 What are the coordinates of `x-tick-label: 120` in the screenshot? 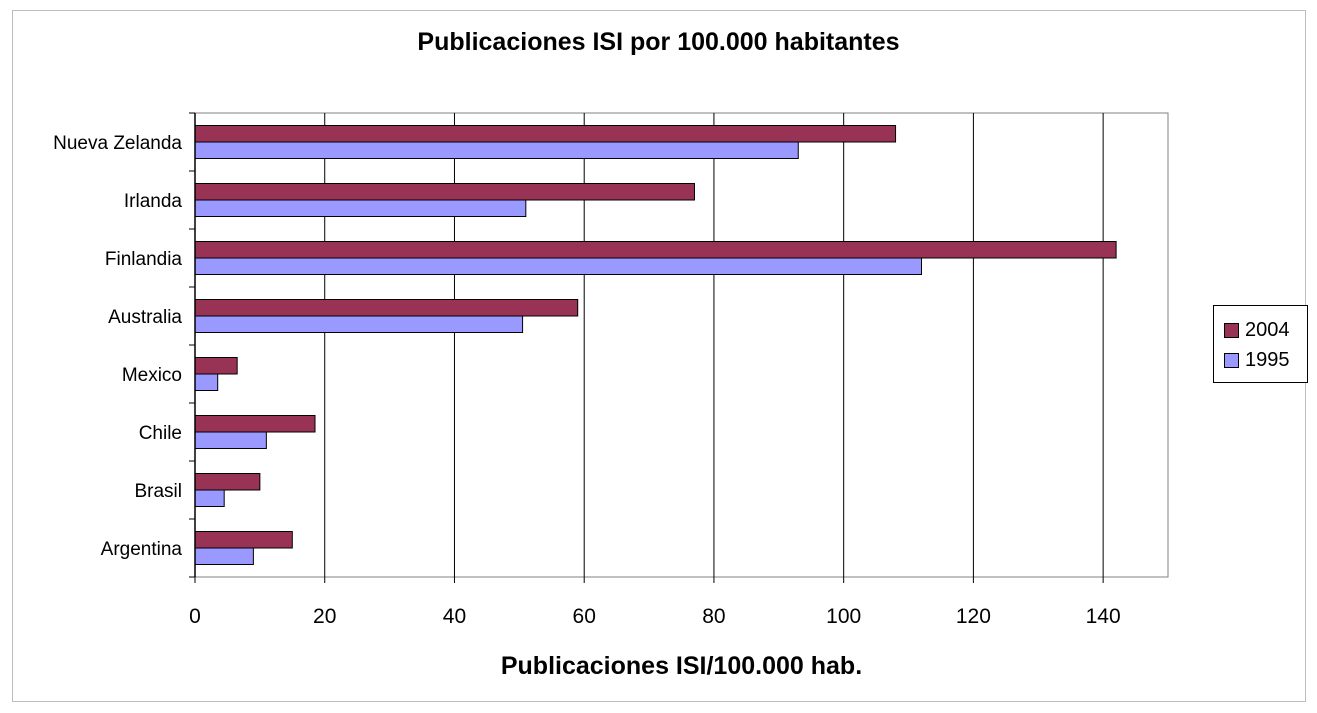 It's located at (973, 616).